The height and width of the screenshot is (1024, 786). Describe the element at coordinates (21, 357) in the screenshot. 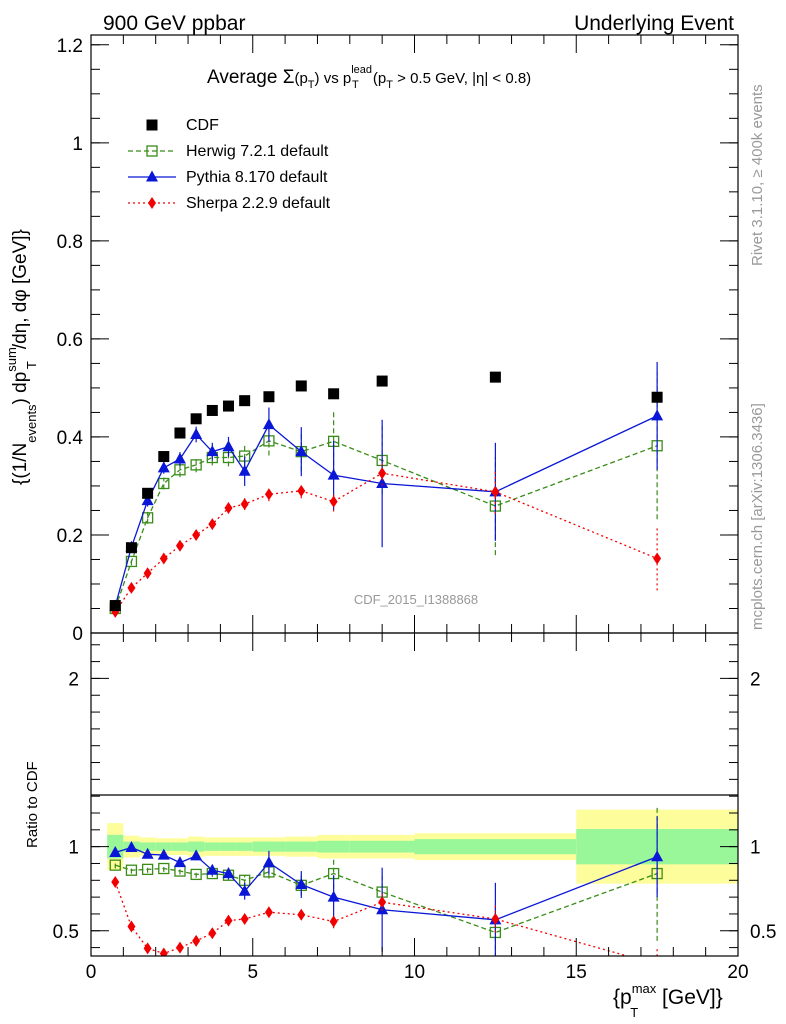

I see `main-ylabel: {(1/Nevents) dpsum T/dη, dφ [GeV]}` at that location.